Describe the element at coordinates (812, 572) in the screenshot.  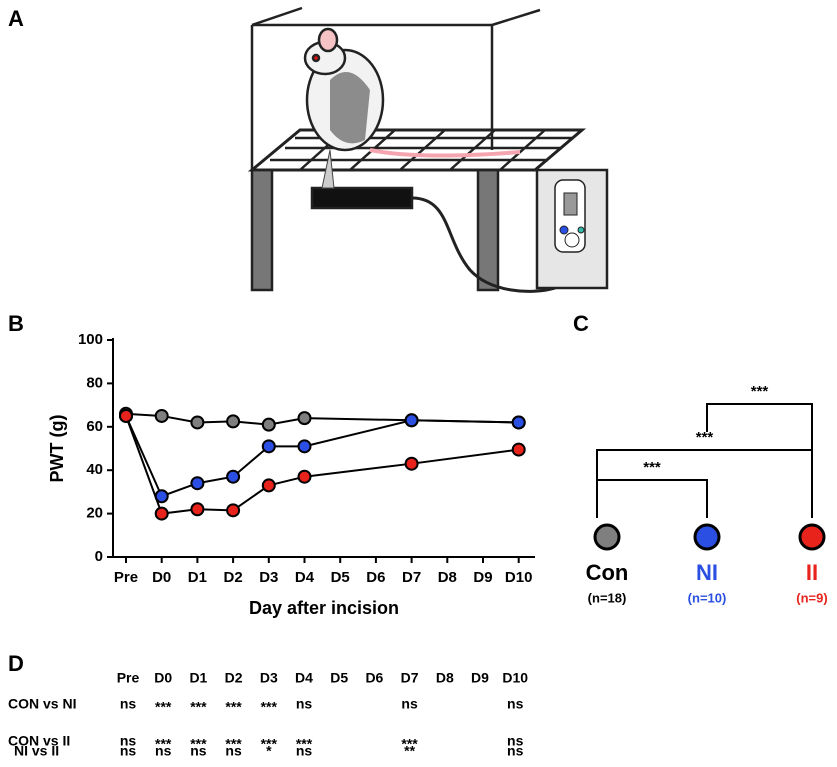
I see `group-name: II` at that location.